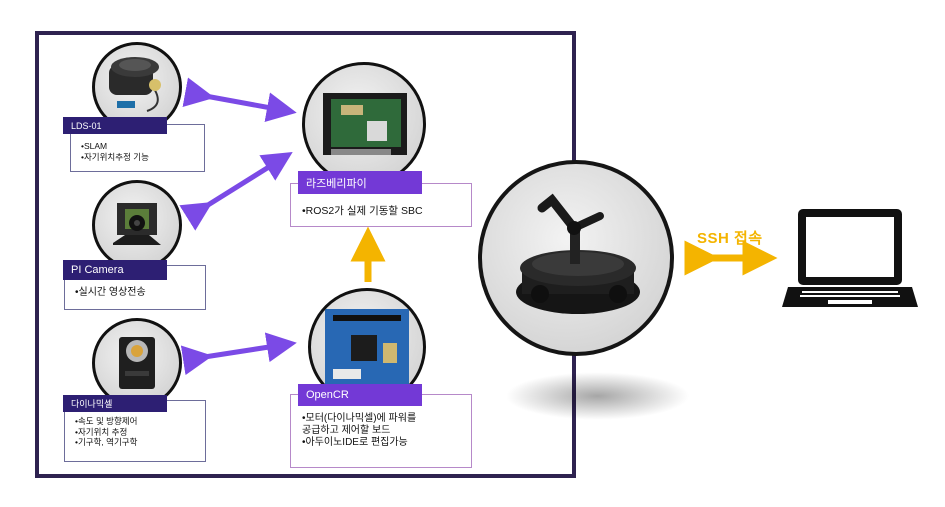 Image resolution: width=945 pixels, height=507 pixels. What do you see at coordinates (360, 395) in the screenshot?
I see `opencr-label: OpenCR` at bounding box center [360, 395].